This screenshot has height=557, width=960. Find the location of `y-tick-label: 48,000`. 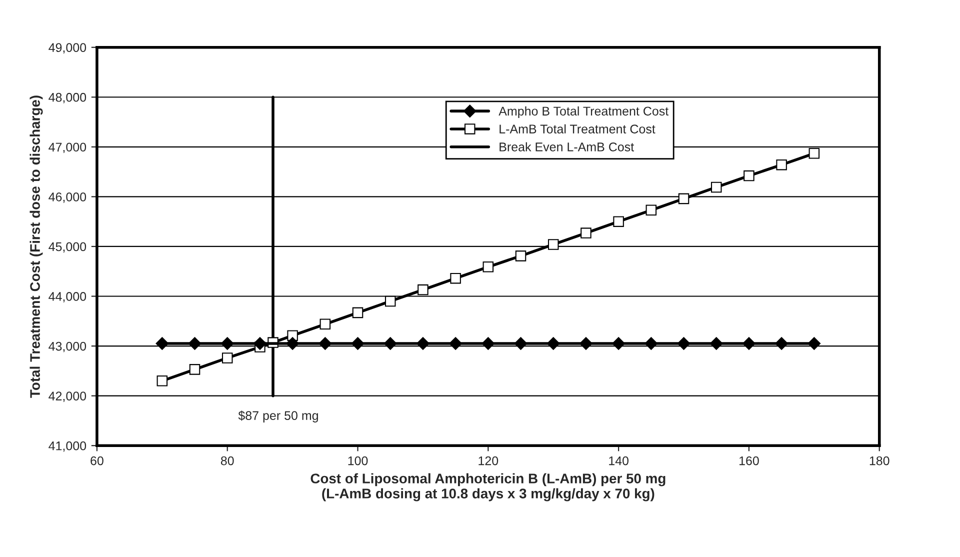

y-tick-label: 48,000 is located at coordinates (67, 98).